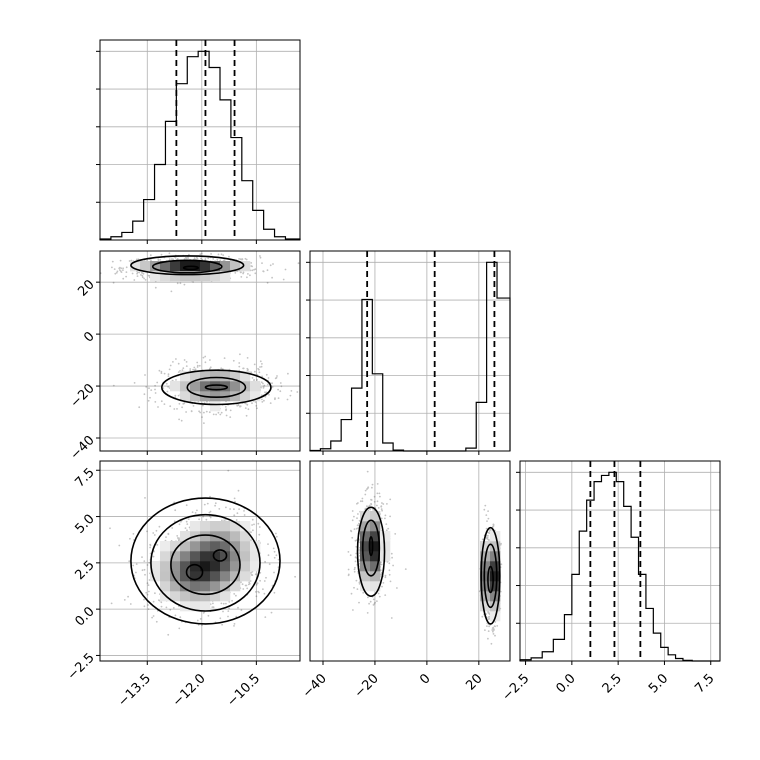 This screenshot has width=760, height=760. What do you see at coordinates (410, 356) in the screenshot?
I see `histogram-bars` at bounding box center [410, 356].